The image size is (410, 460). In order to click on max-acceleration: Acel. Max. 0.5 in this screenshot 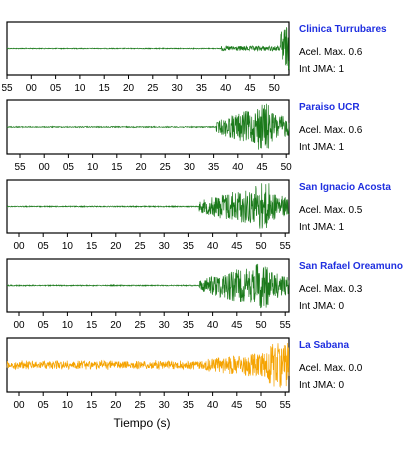, I will do `click(331, 210)`.